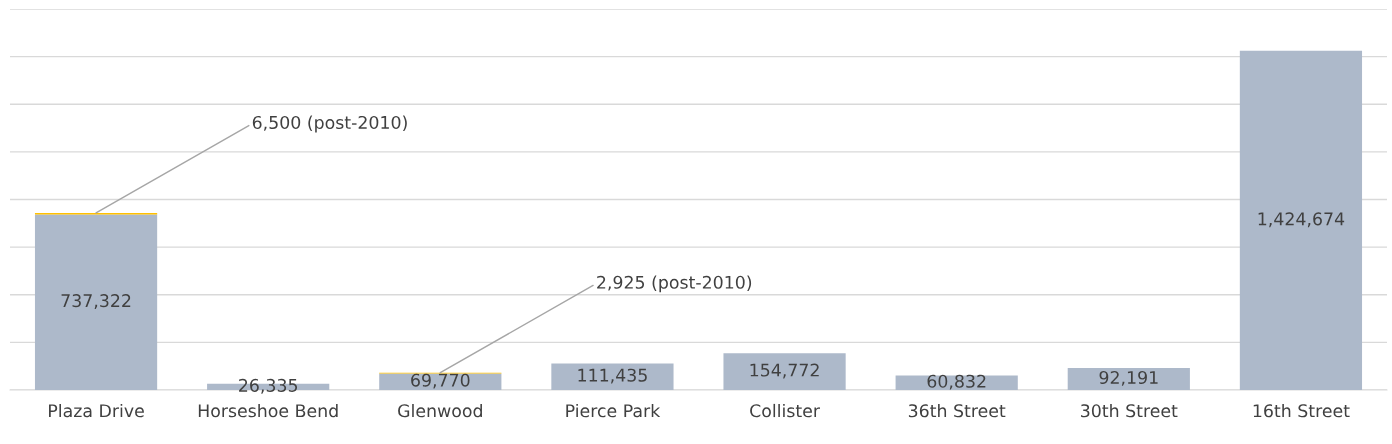 The width and height of the screenshot is (1392, 444). I want to click on data-label: 69,770, so click(440, 381).